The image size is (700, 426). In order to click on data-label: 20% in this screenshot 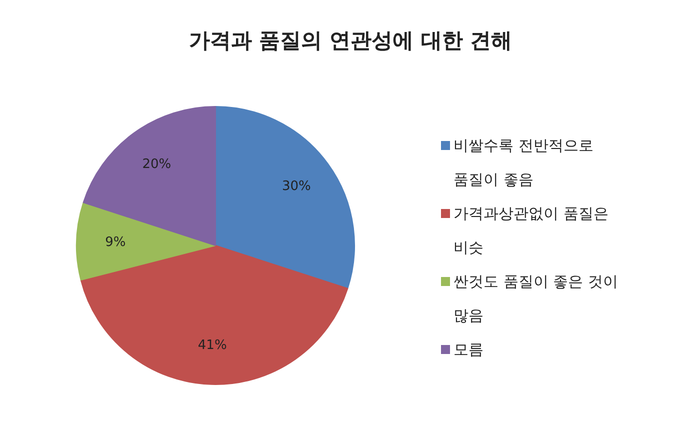, I will do `click(157, 164)`.